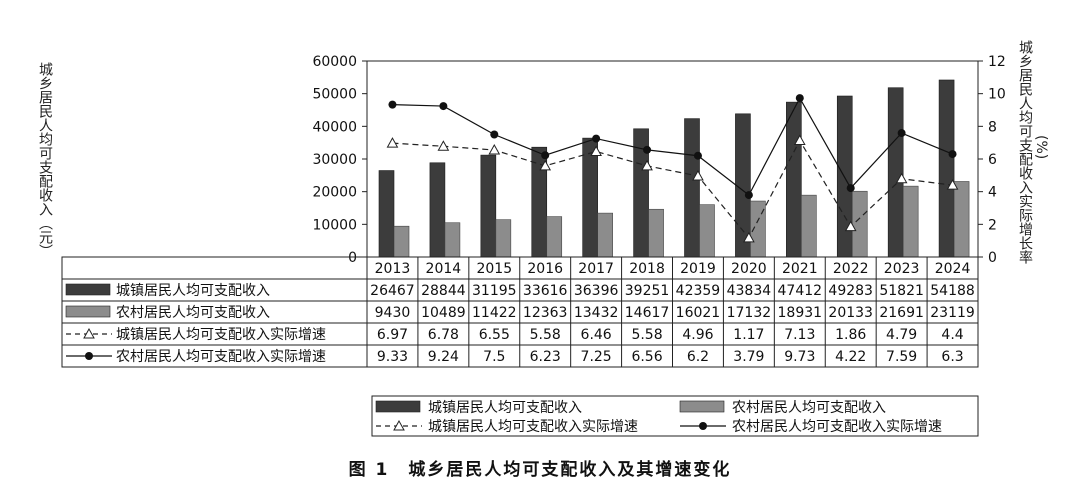  Describe the element at coordinates (646, 357) in the screenshot. I see `table-value-label: 6.56` at that location.